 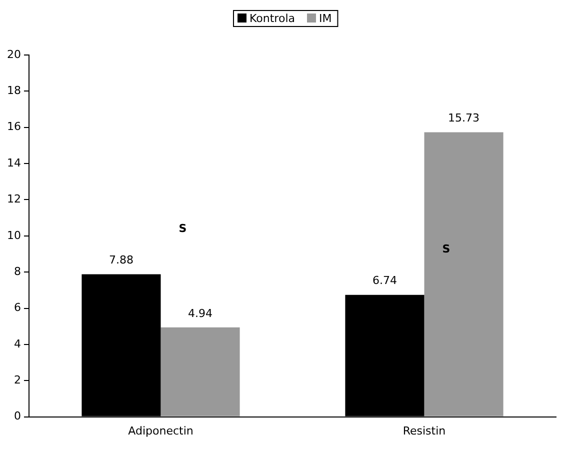 I want to click on y-tick-label: 2, so click(x=17, y=379).